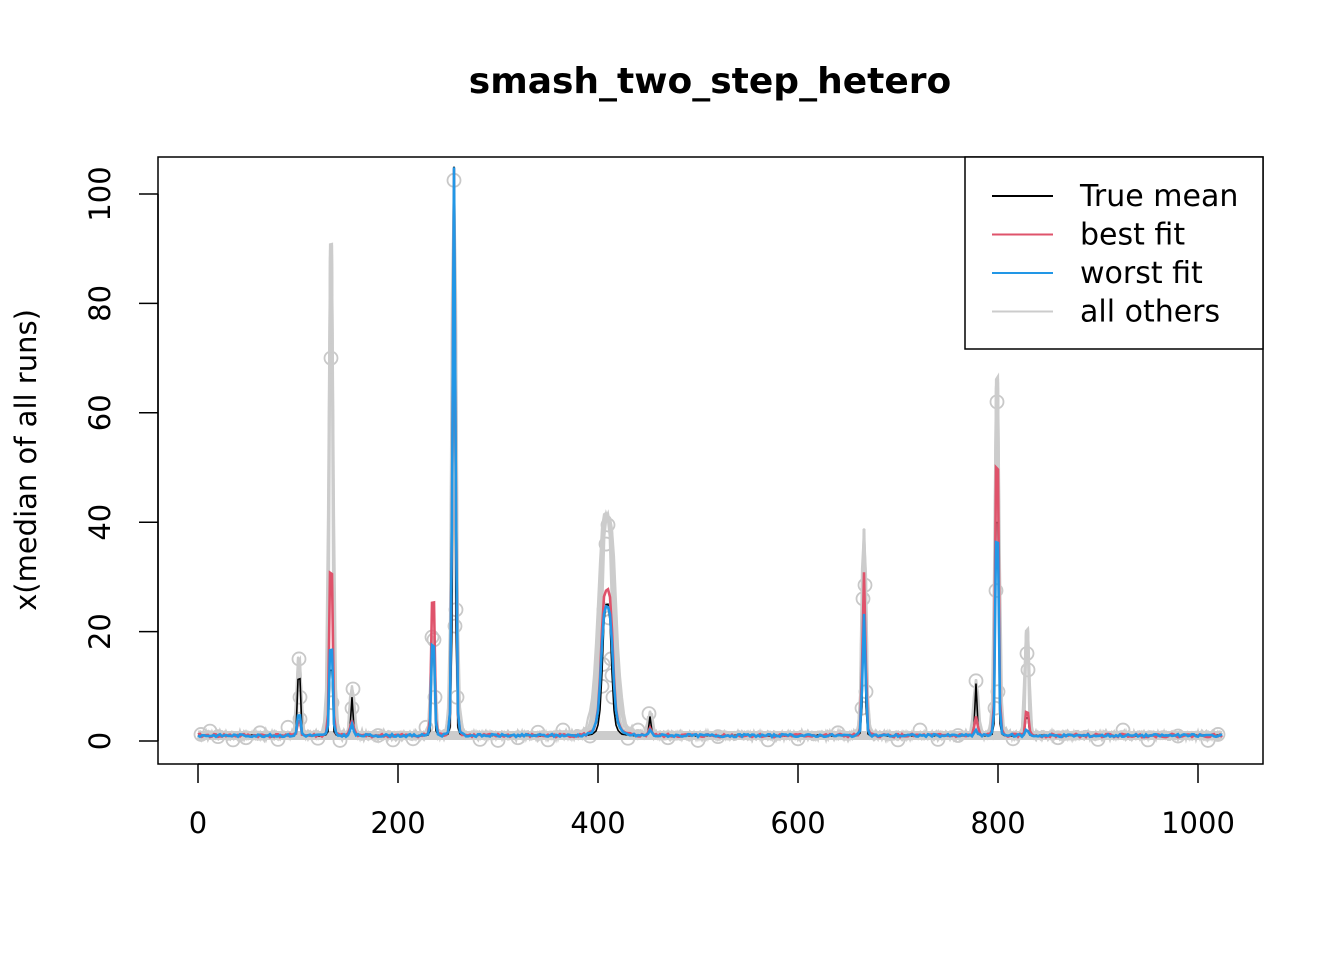 Image resolution: width=1344 pixels, height=960 pixels. Describe the element at coordinates (1150, 312) in the screenshot. I see `legend-label: all others` at that location.